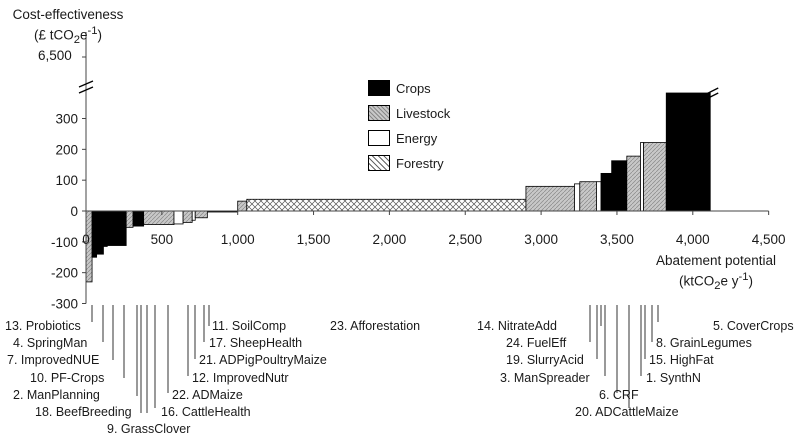  Describe the element at coordinates (138, 218) in the screenshot. I see `bar-grassclover` at that location.